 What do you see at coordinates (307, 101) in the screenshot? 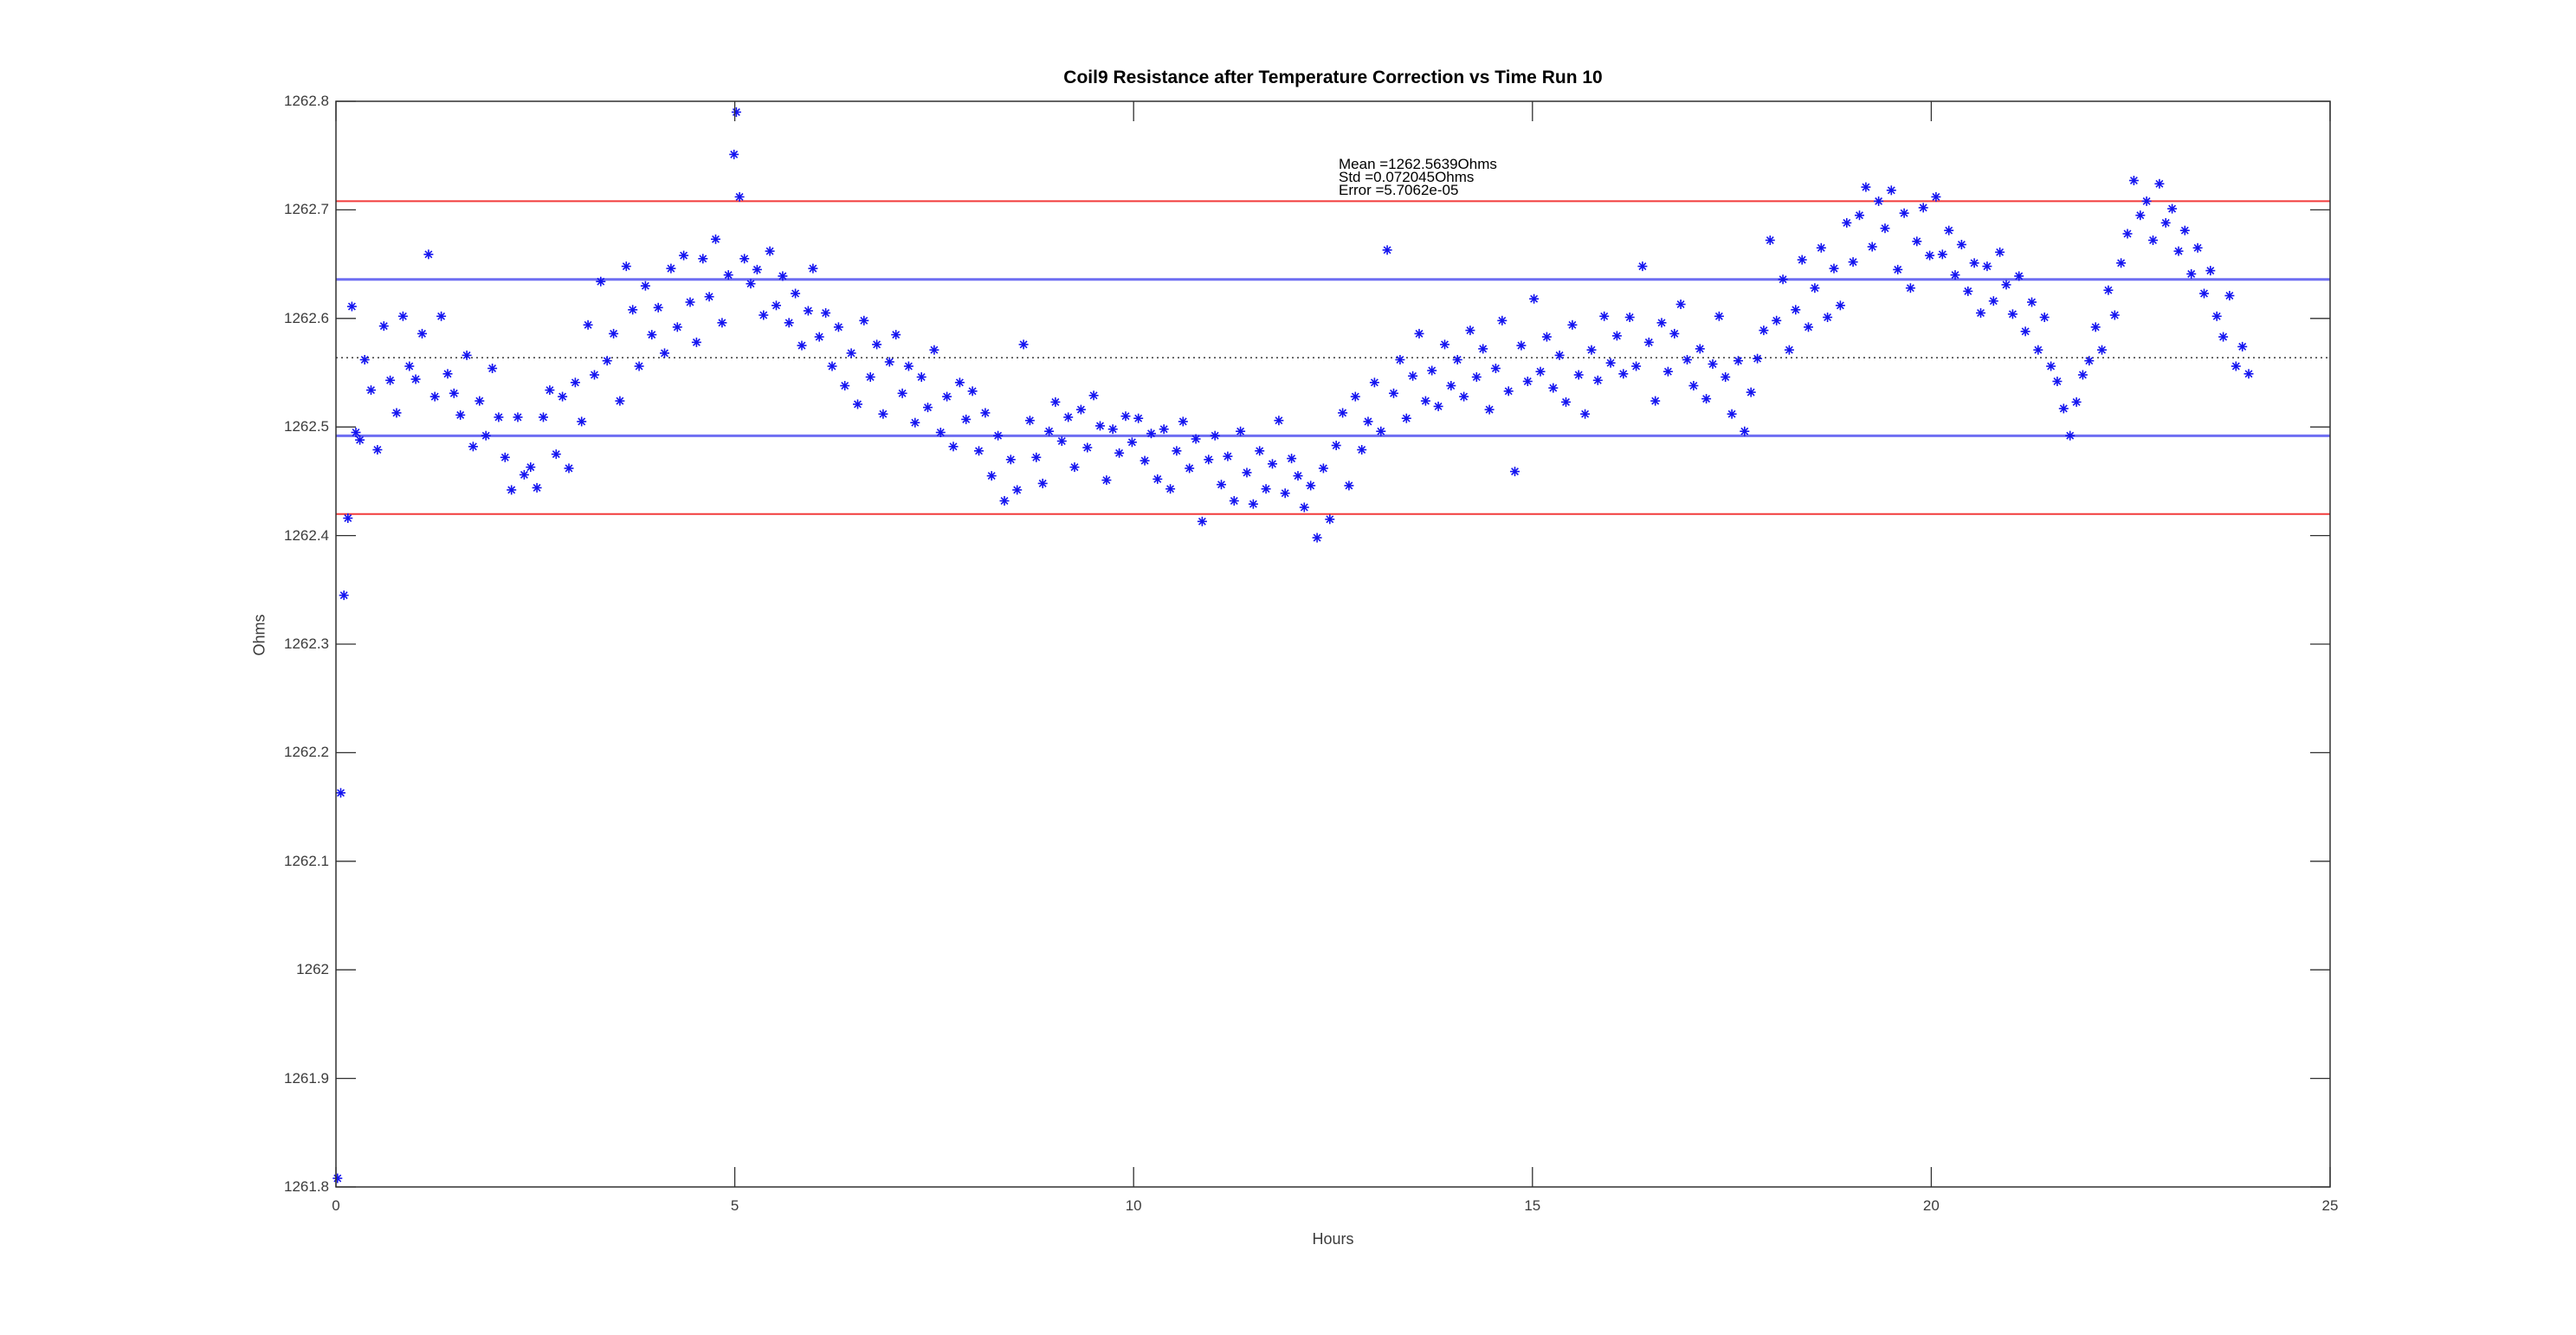
I see `y-tick-label: 1262.8` at bounding box center [307, 101].